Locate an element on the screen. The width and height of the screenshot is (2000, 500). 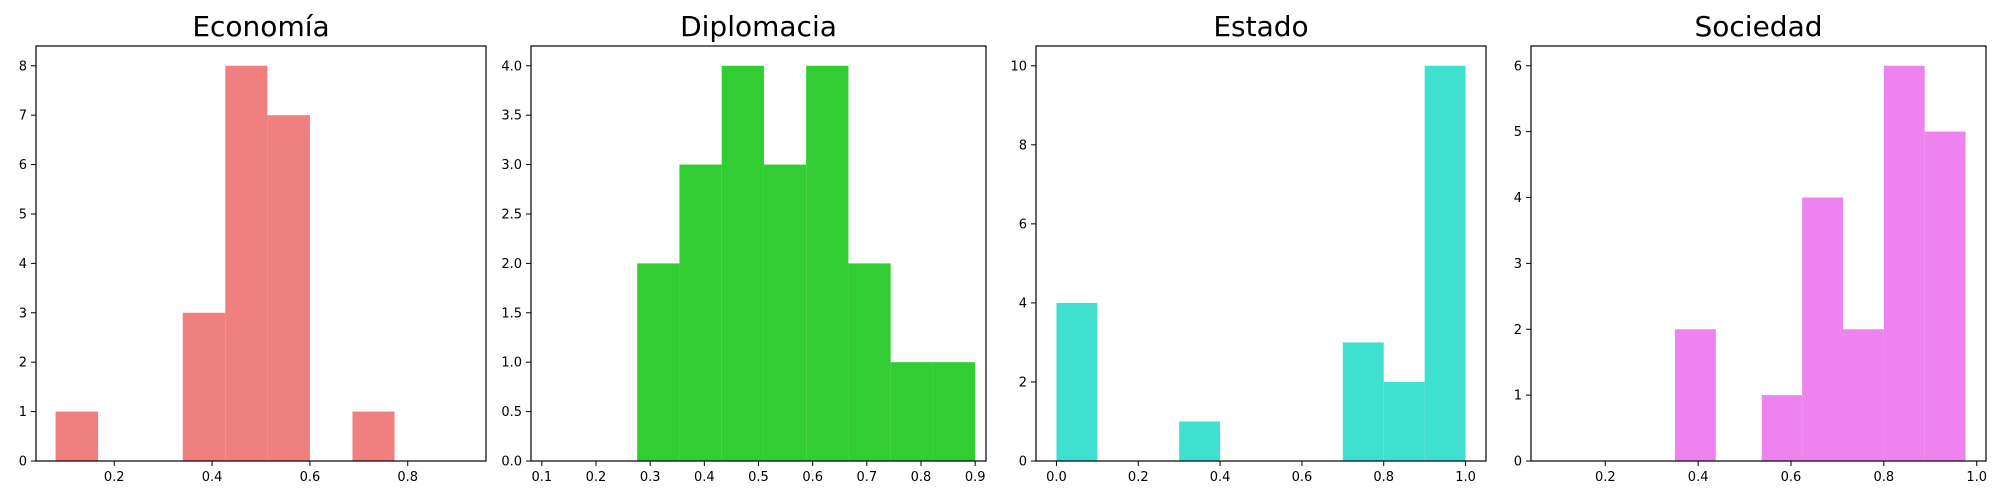
chart-title: Estado is located at coordinates (1260, 26).